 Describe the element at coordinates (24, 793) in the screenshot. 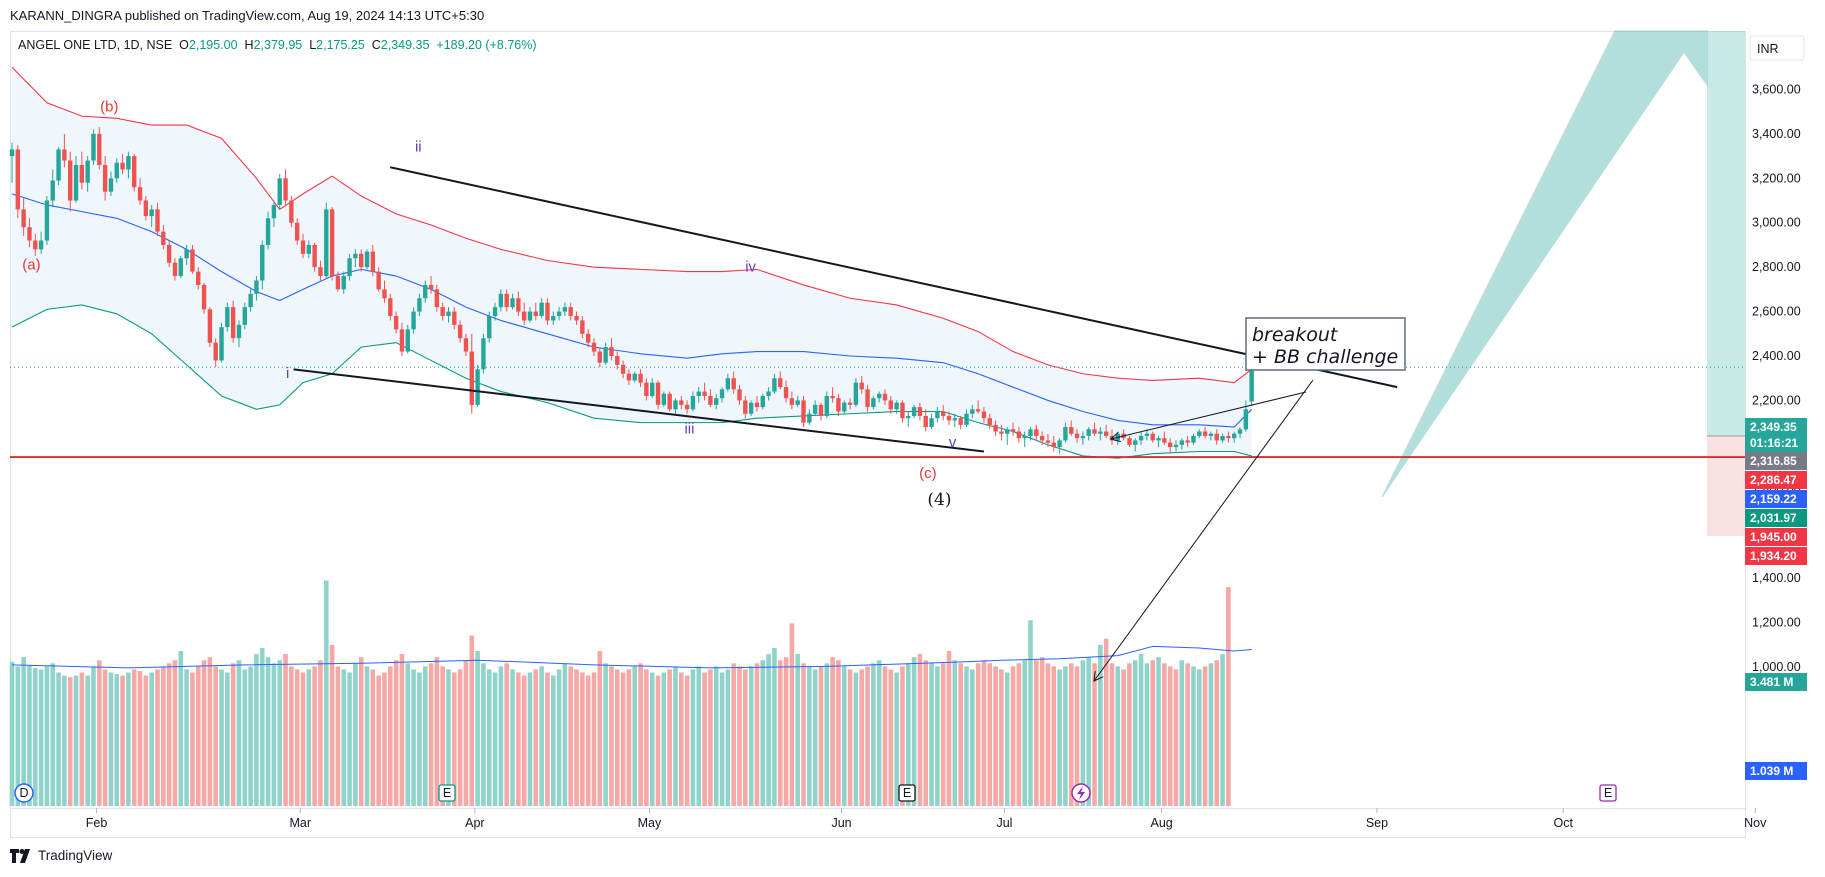

I see `dividend-marker` at that location.